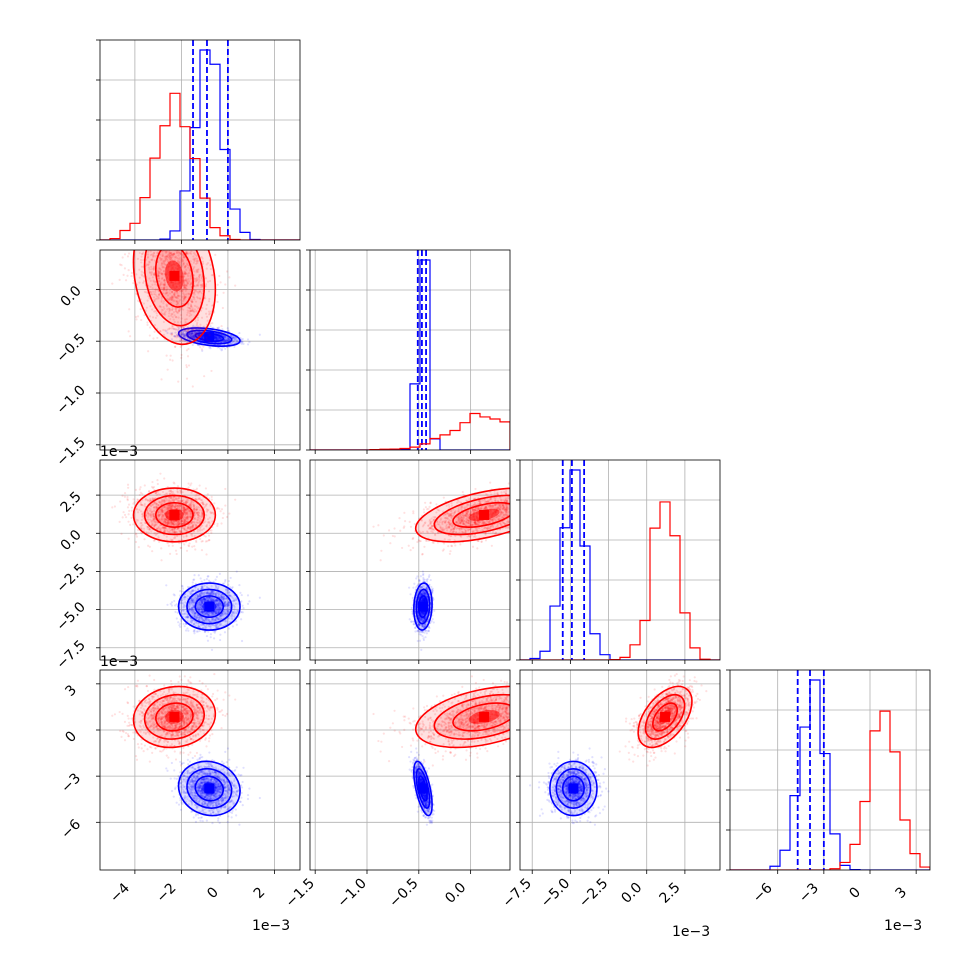 Image resolution: width=970 pixels, height=970 pixels. I want to click on x-tick-label: 3, so click(902, 893).